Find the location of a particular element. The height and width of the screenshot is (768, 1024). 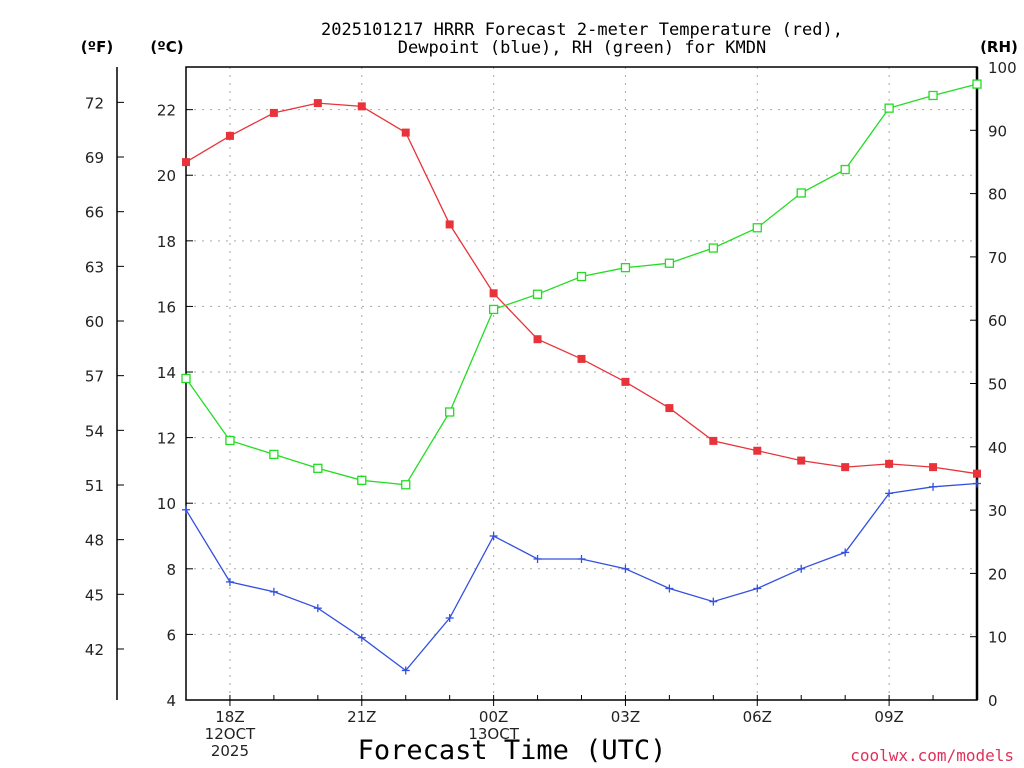

celsius-tick-label: 14 is located at coordinates (166, 373).